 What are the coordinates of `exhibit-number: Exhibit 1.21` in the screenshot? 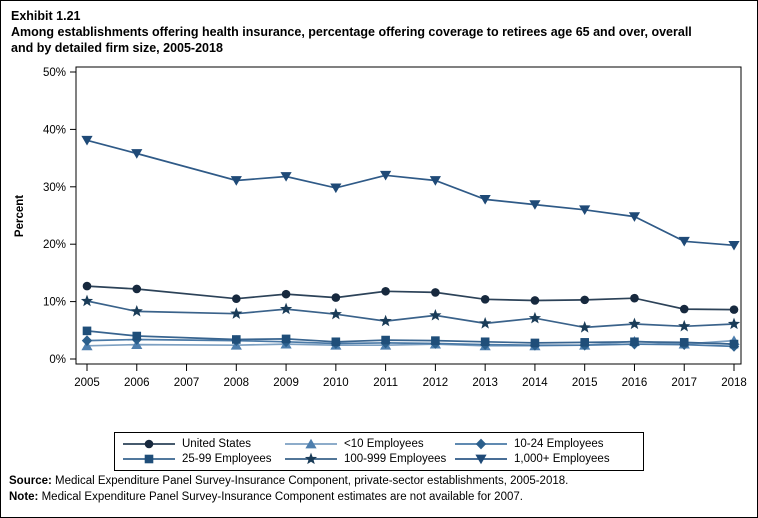 It's located at (46, 16).